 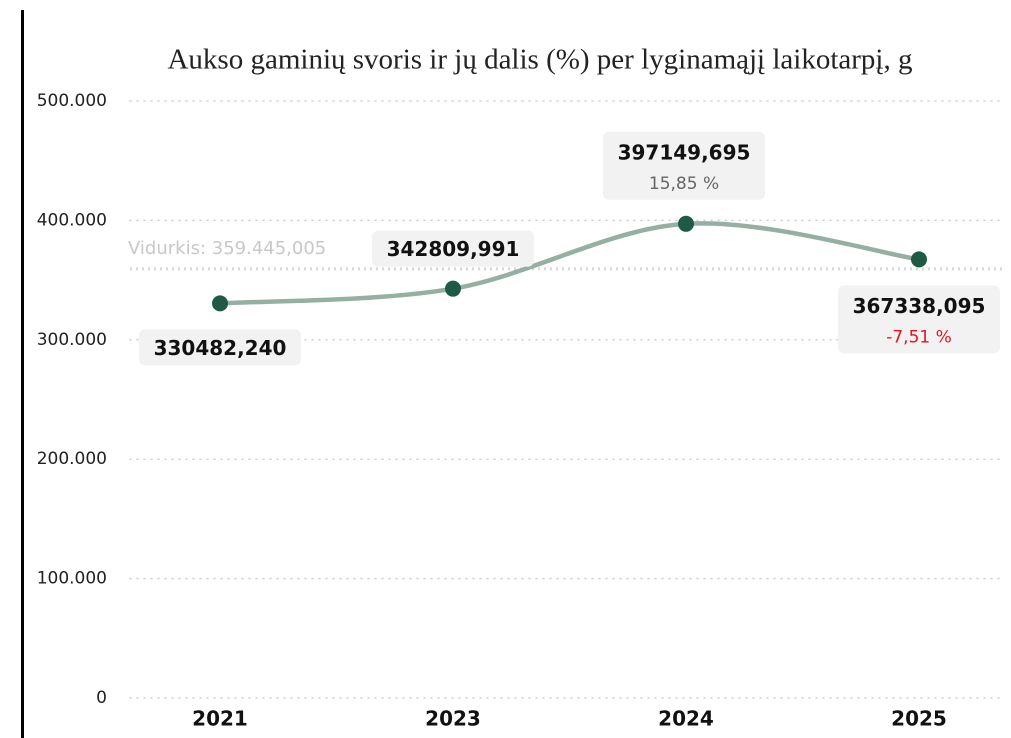 What do you see at coordinates (684, 184) in the screenshot?
I see `change-label: 15,85 %` at bounding box center [684, 184].